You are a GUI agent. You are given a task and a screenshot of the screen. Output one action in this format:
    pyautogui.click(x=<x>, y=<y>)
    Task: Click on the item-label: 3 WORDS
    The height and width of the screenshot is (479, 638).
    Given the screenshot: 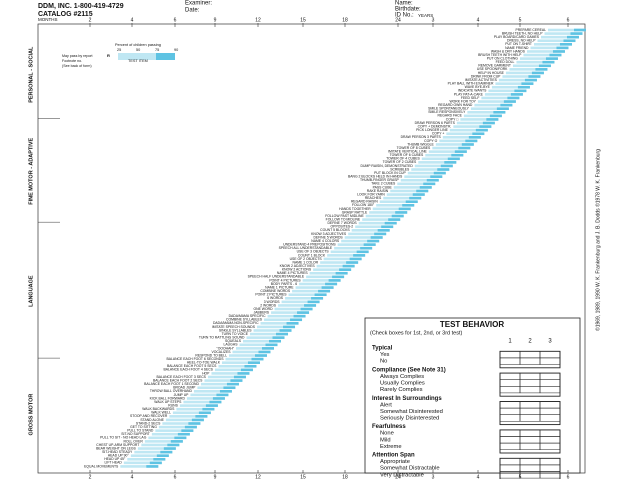 What is the action you would take?
    pyautogui.click(x=272, y=302)
    